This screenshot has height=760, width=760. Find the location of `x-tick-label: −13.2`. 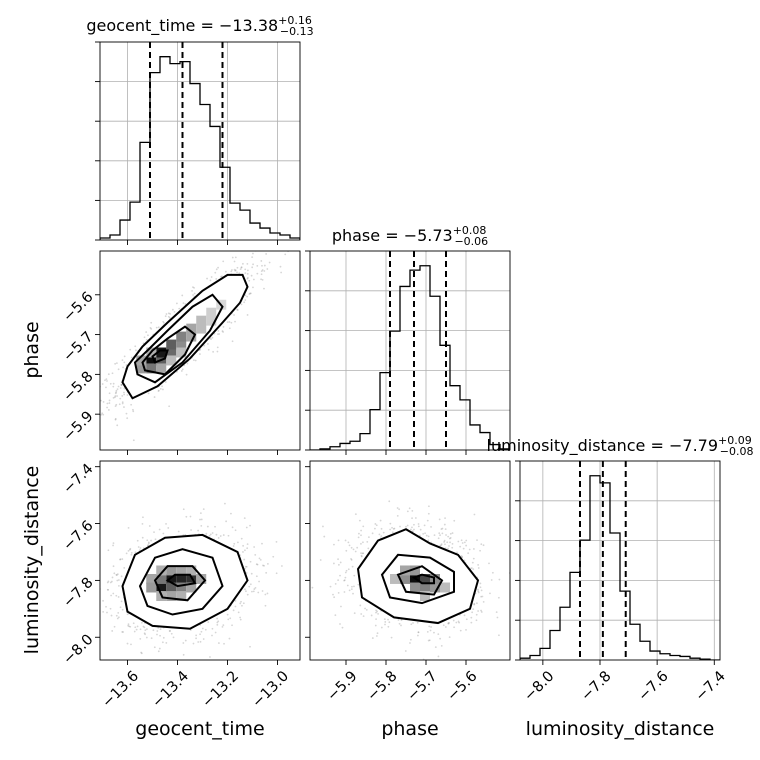

x-tick-label: −13.2 is located at coordinates (220, 689).